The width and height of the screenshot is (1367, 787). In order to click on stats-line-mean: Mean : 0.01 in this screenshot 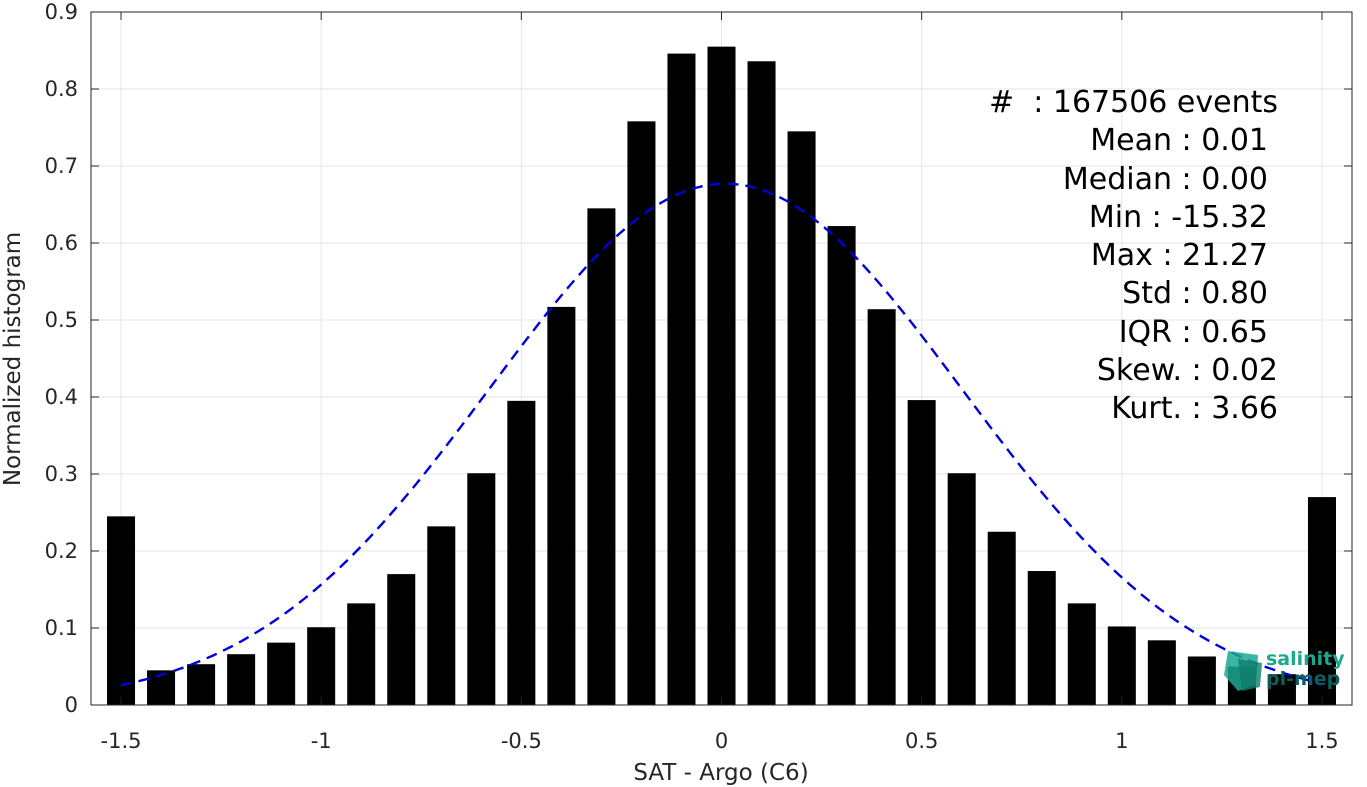, I will do `click(1179, 141)`.